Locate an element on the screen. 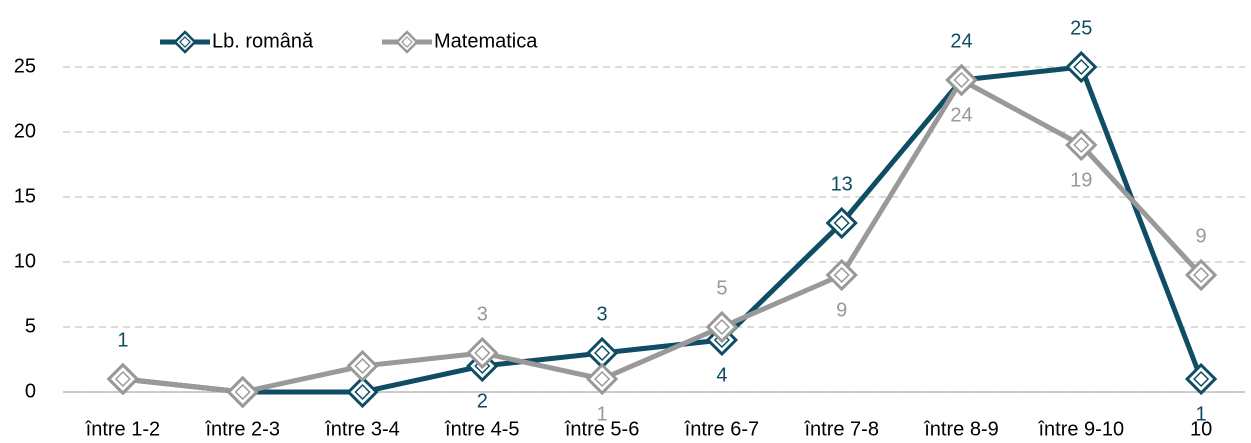  x-tick-label: între 7-8 is located at coordinates (840, 429).